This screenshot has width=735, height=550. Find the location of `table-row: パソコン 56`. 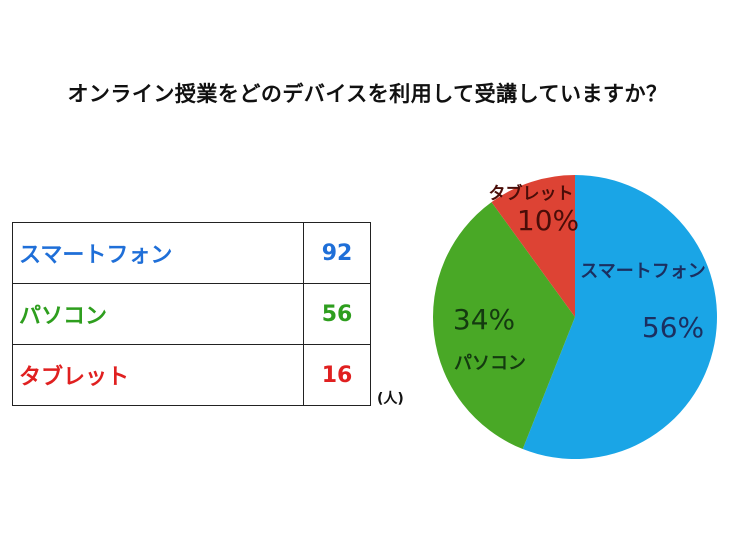

table-row: パソコン 56 is located at coordinates (191, 314).